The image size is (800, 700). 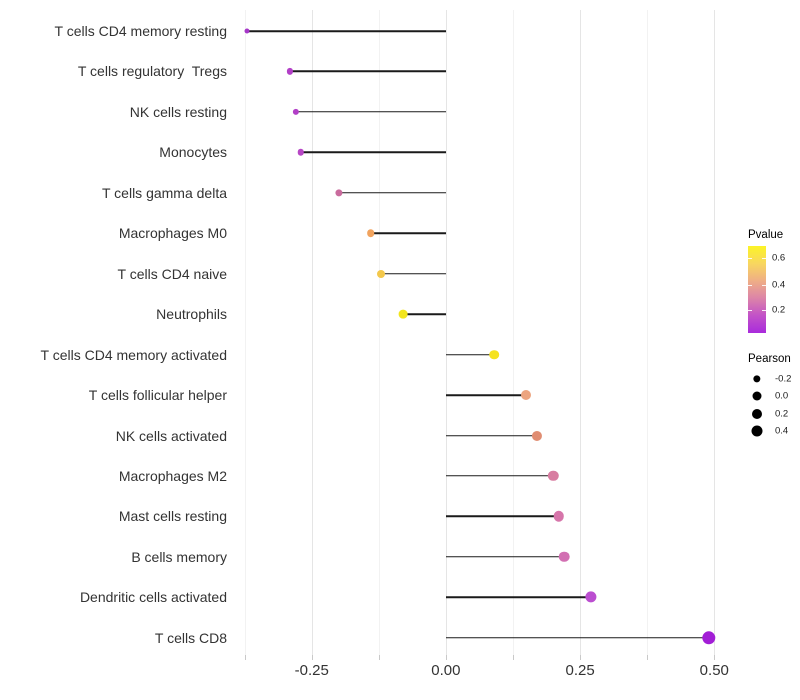 What do you see at coordinates (178, 111) in the screenshot?
I see `category-label: NK cells resting` at bounding box center [178, 111].